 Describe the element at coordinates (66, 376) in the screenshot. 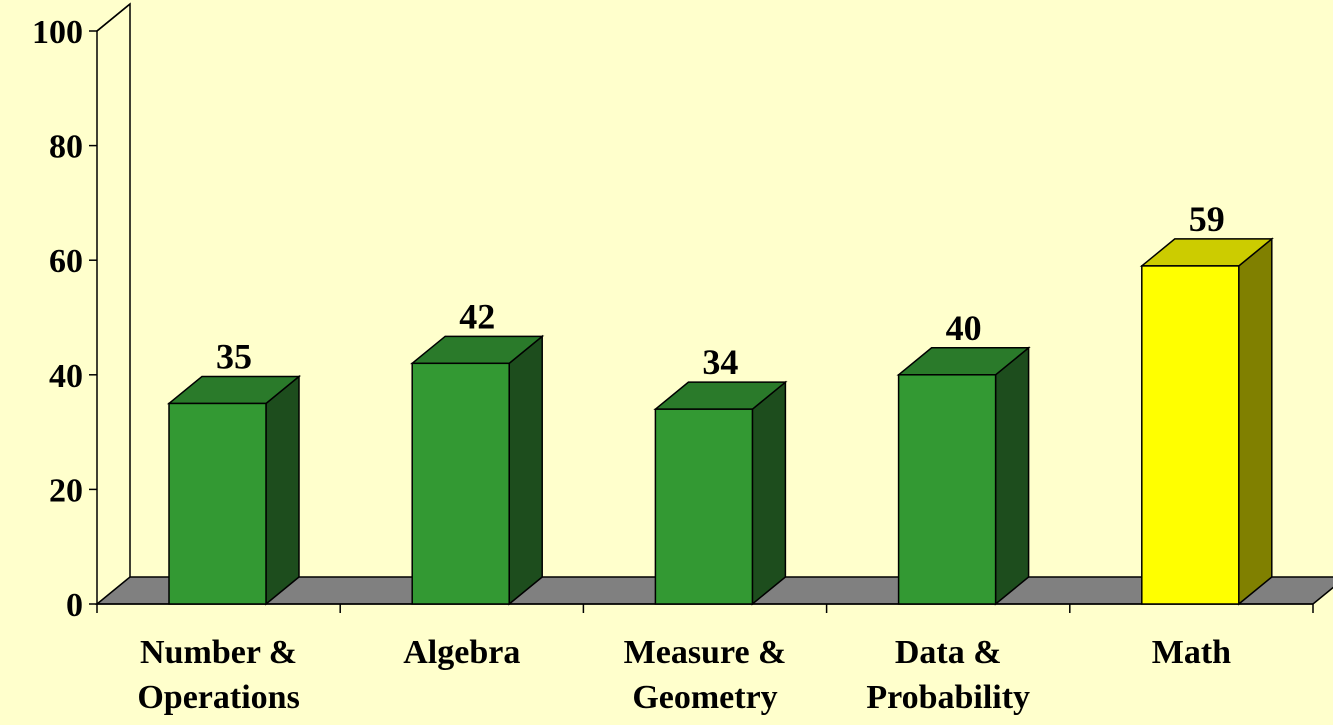

I see `y-tick-label: 40` at that location.